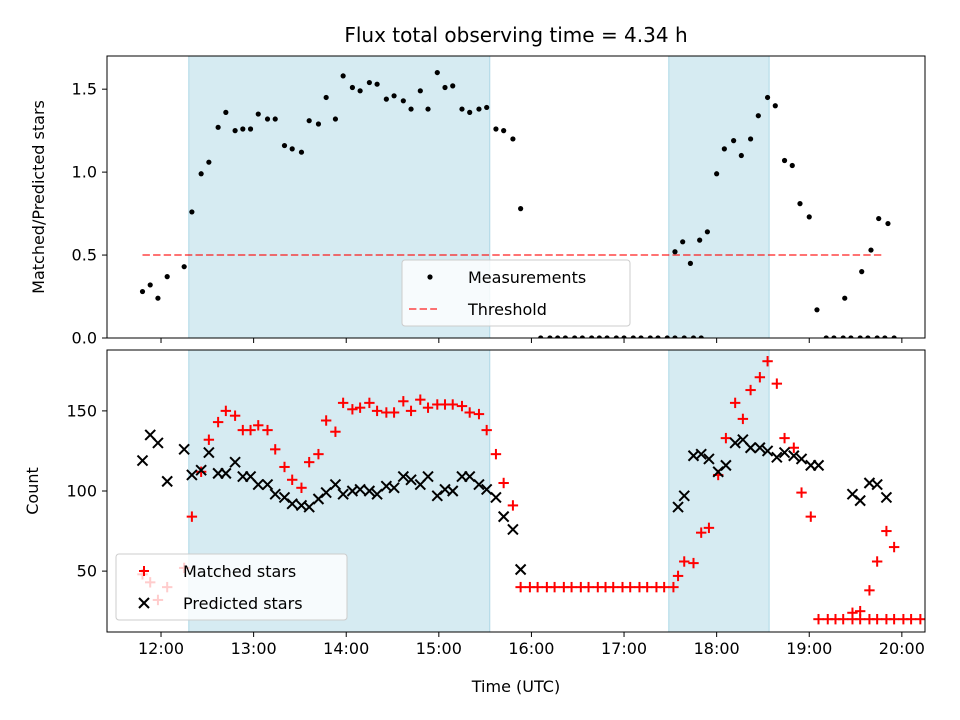 This screenshot has width=960, height=720. What do you see at coordinates (346, 648) in the screenshot?
I see `x-tick-label: 14:00` at bounding box center [346, 648].